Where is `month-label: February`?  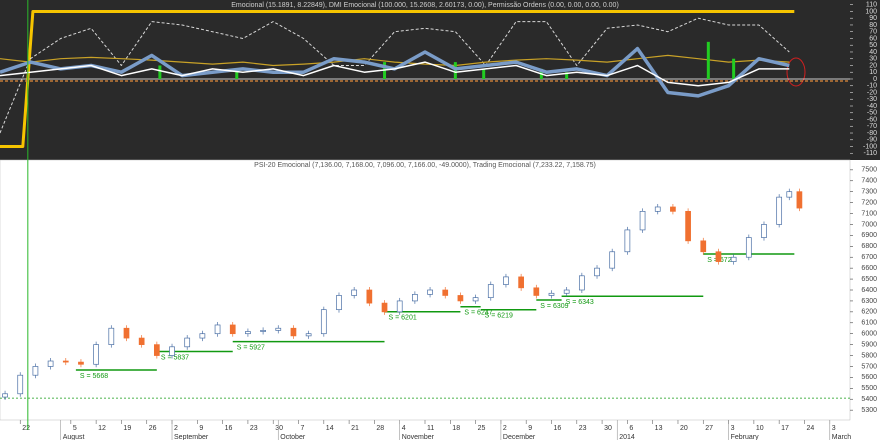
month-label: February is located at coordinates (745, 437).